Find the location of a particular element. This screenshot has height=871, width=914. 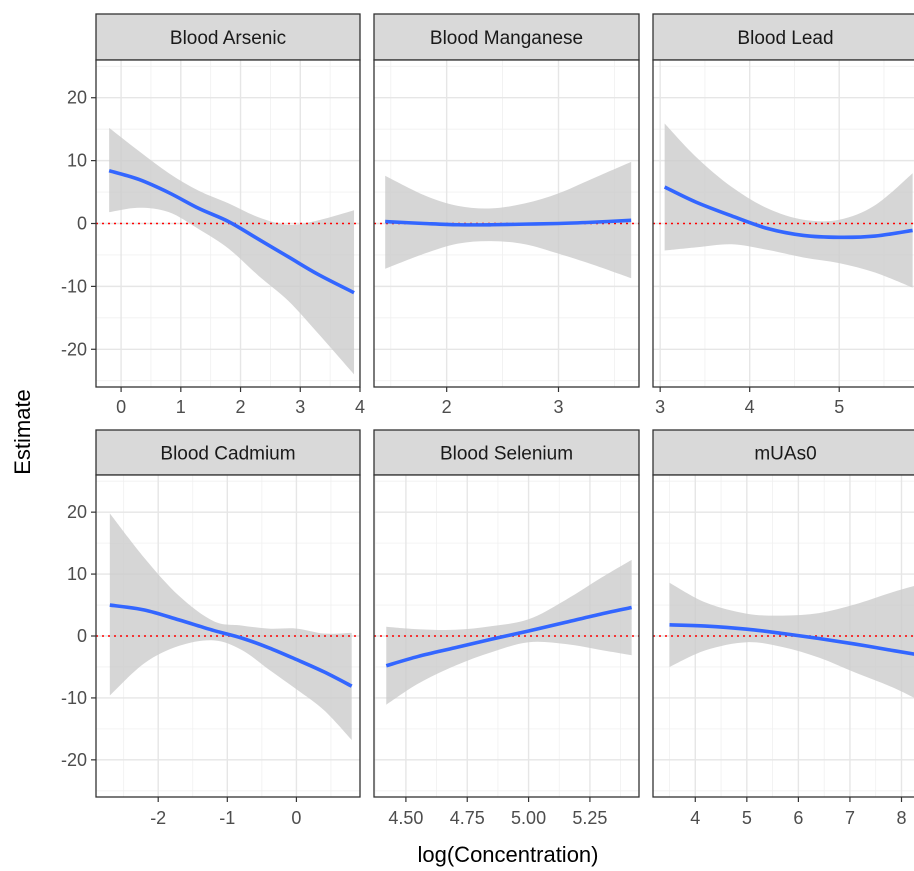

facet-title: Blood Lead is located at coordinates (785, 38).